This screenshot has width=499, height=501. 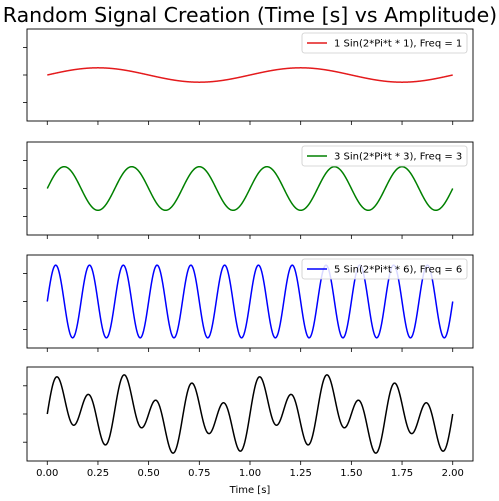 I want to click on legend: 3 Sin(2*Pi*t * 3), Freq = 3, so click(x=384, y=156).